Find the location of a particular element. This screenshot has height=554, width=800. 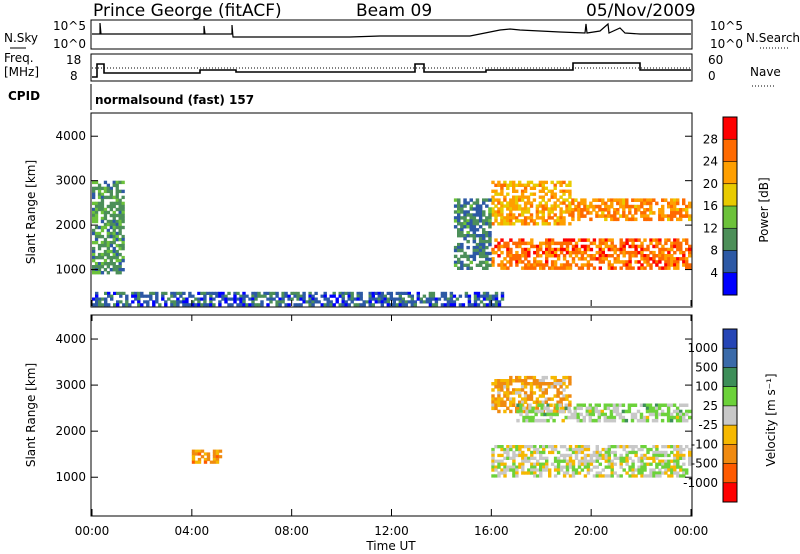

velocity-colorbar-swatch is located at coordinates (730, 396).